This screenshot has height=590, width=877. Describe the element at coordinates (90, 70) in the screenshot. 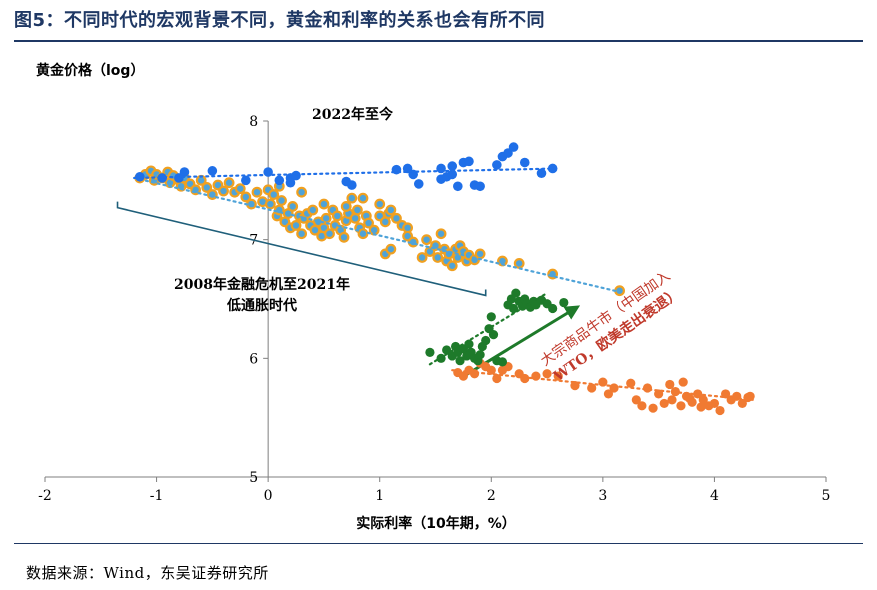

I see `y-axis-label: 黄金价格（log）` at that location.